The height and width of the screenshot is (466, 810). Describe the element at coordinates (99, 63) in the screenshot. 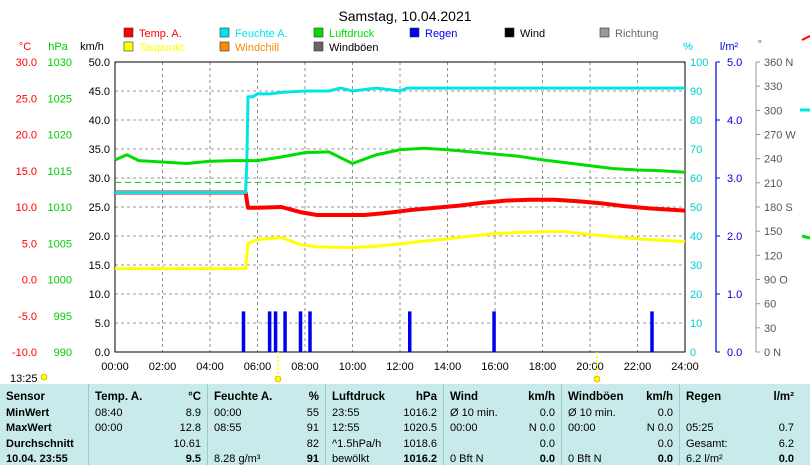

I see `wind-tick-label: 50.0` at that location.